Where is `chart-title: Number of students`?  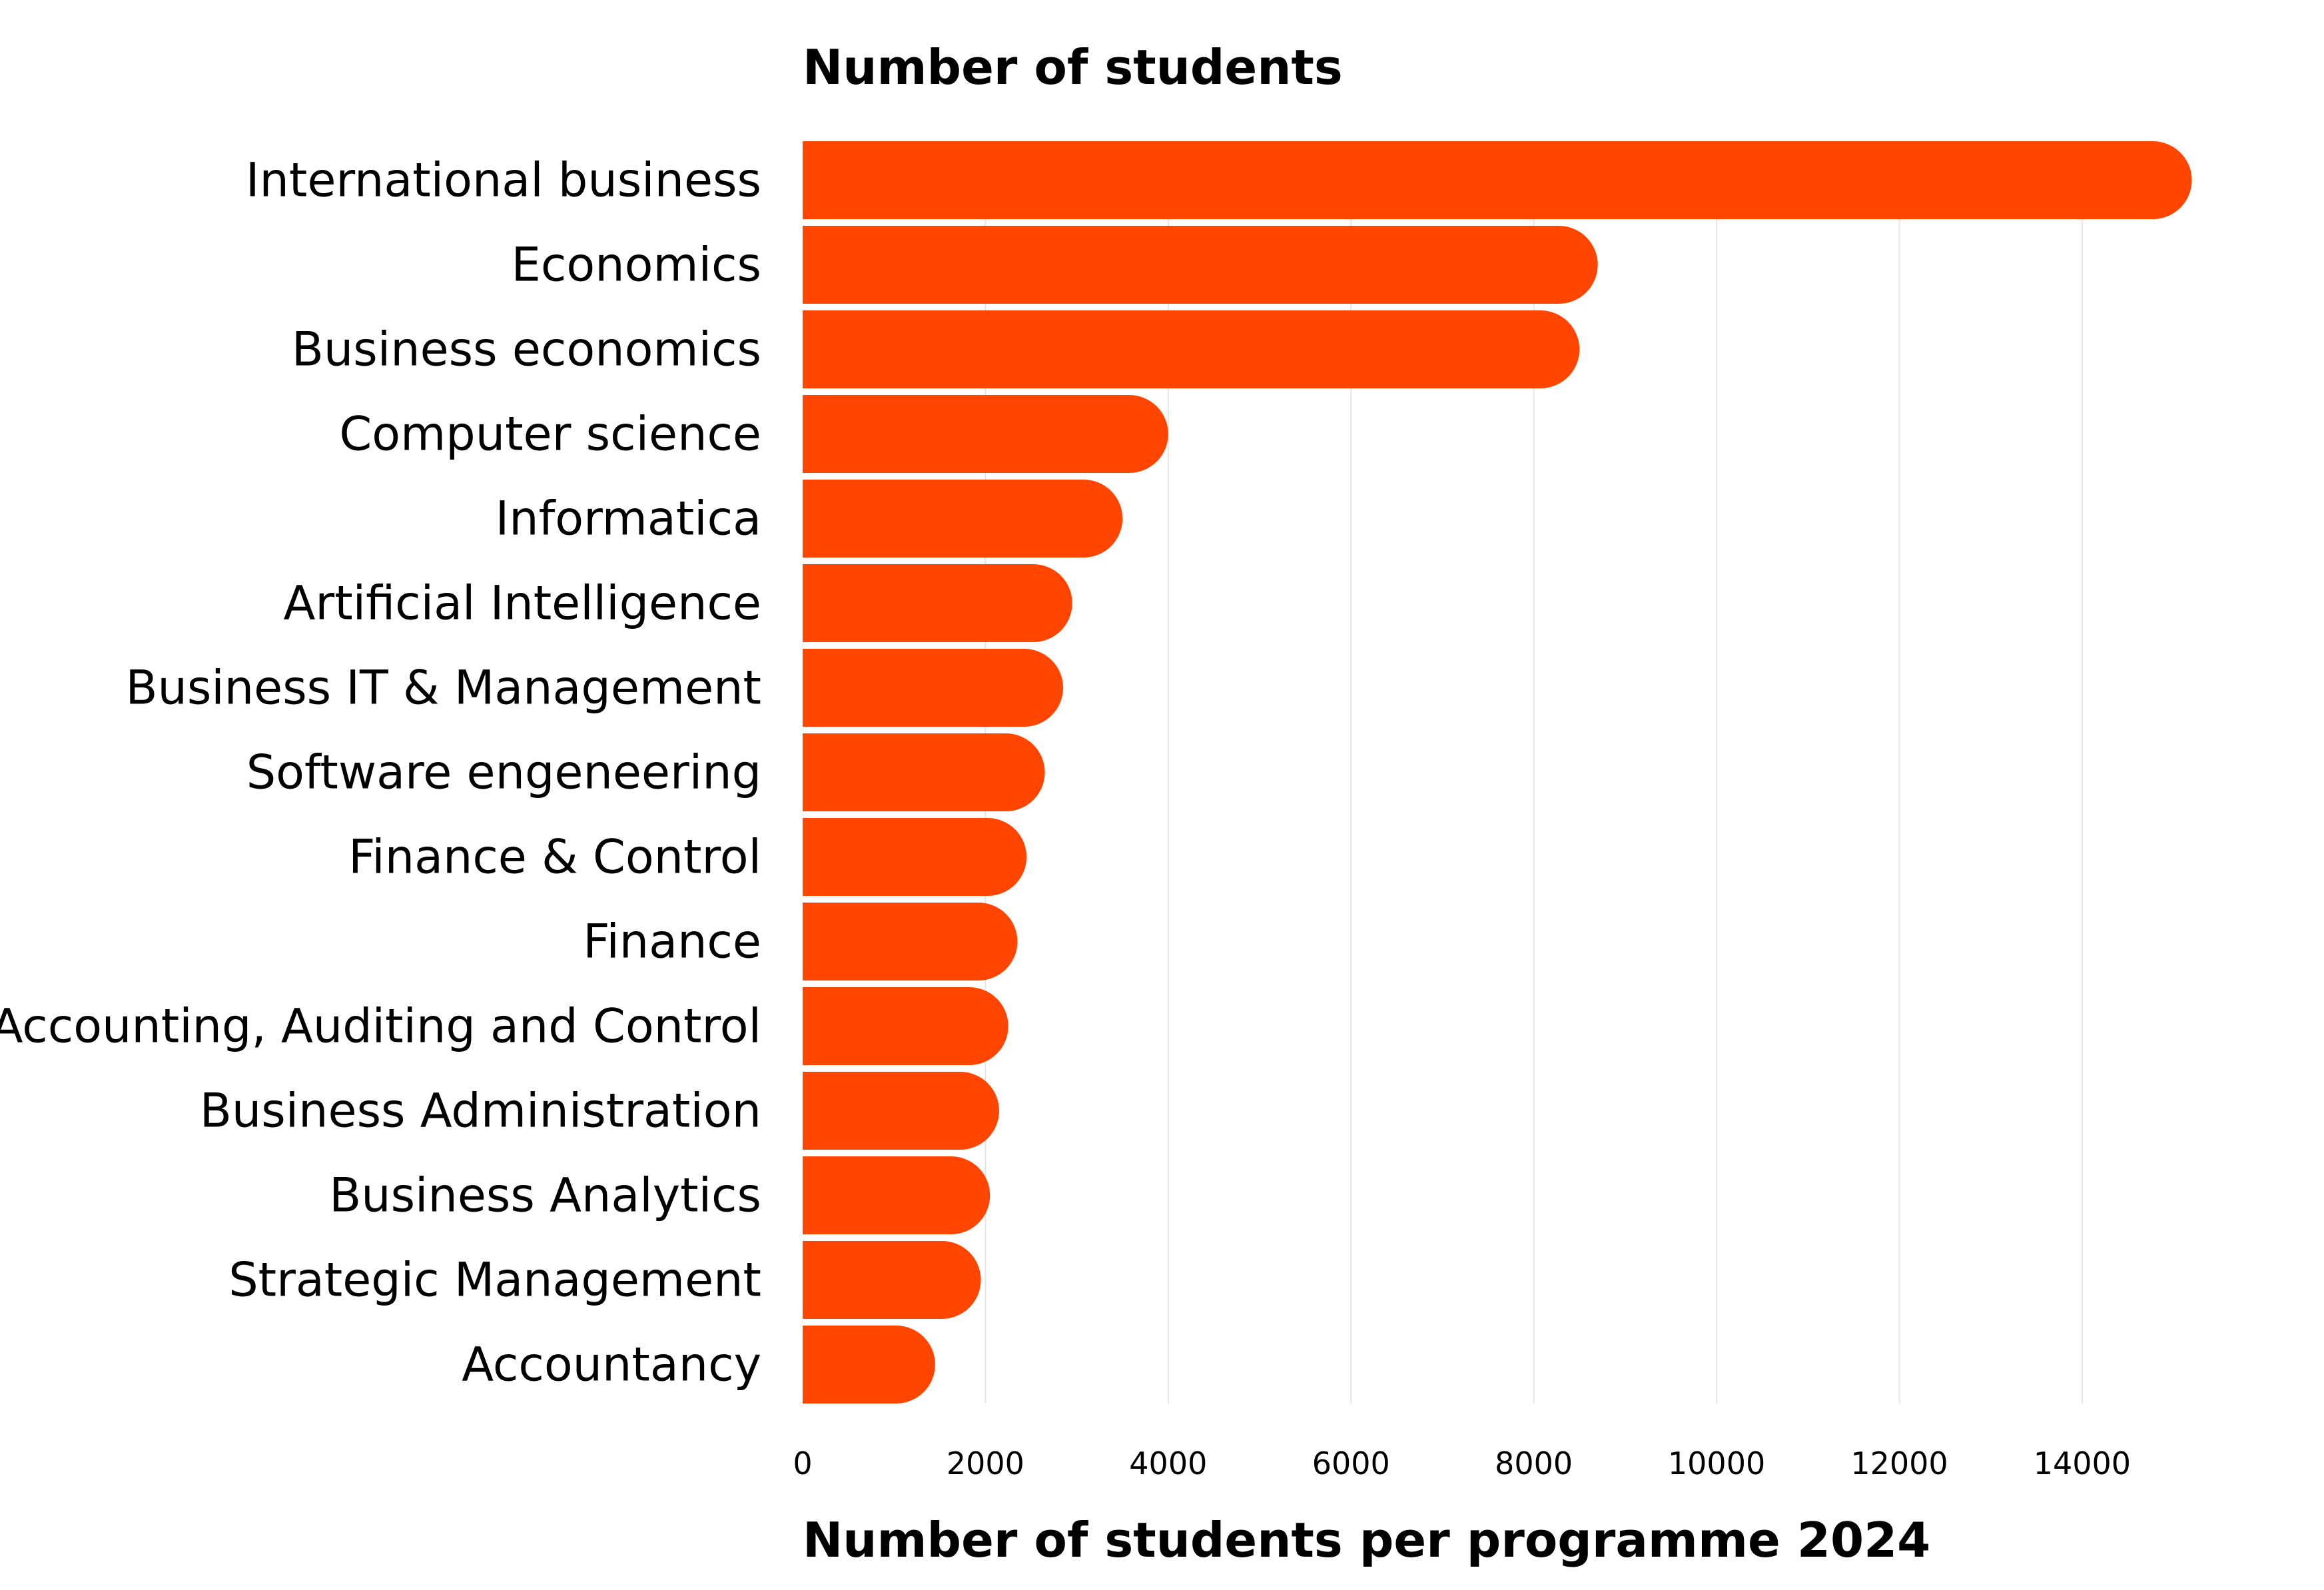
chart-title: Number of students is located at coordinates (1073, 67).